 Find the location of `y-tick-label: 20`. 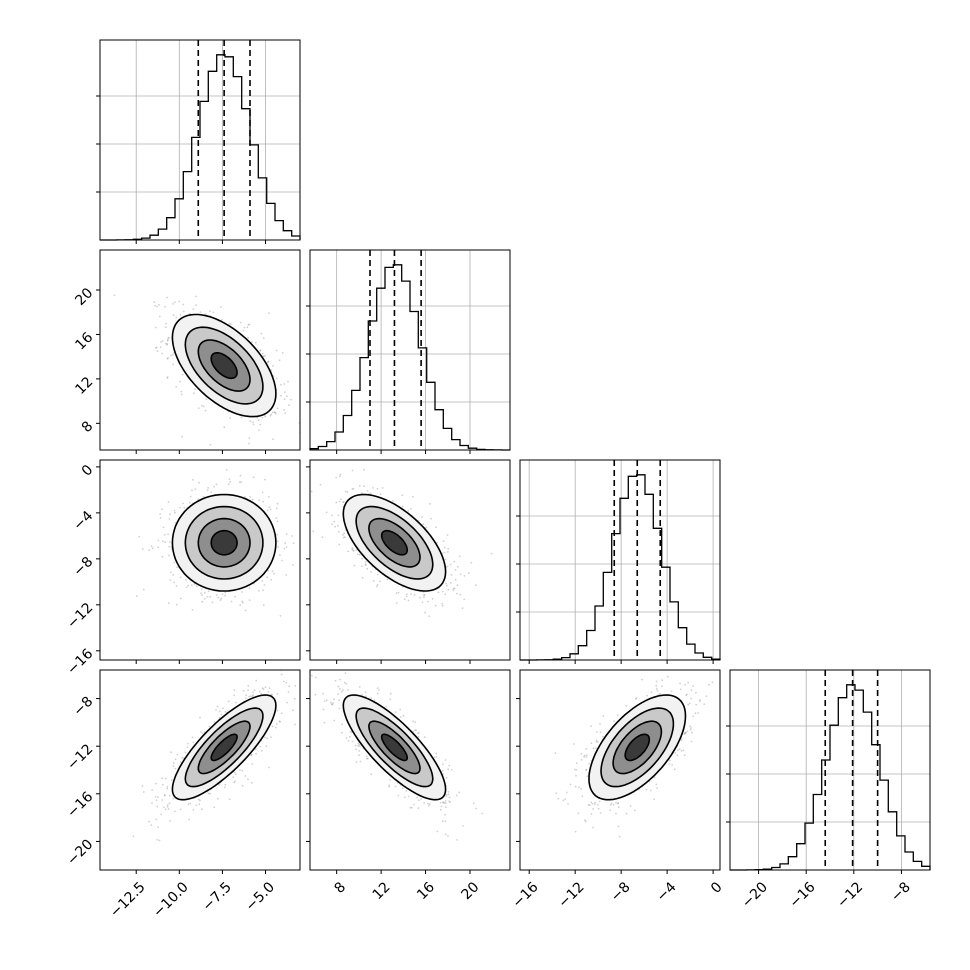

y-tick-label: 20 is located at coordinates (84, 297).